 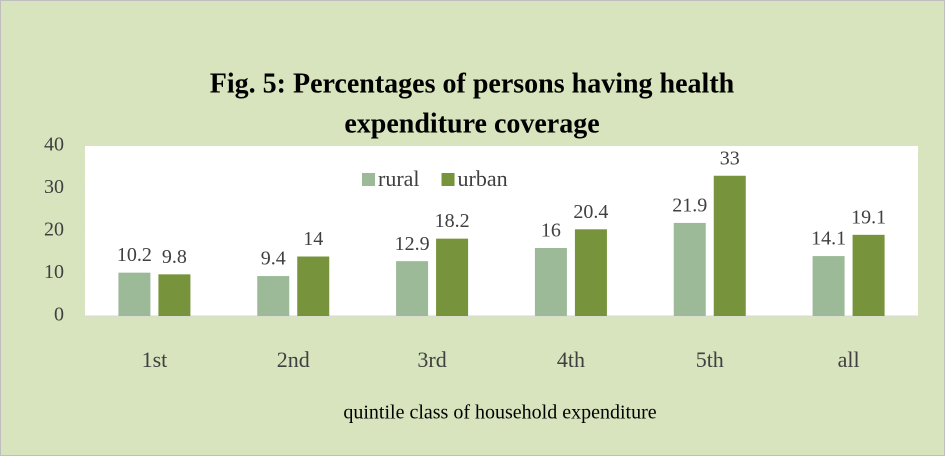 I want to click on x-tick-label: 2nd, so click(x=293, y=359).